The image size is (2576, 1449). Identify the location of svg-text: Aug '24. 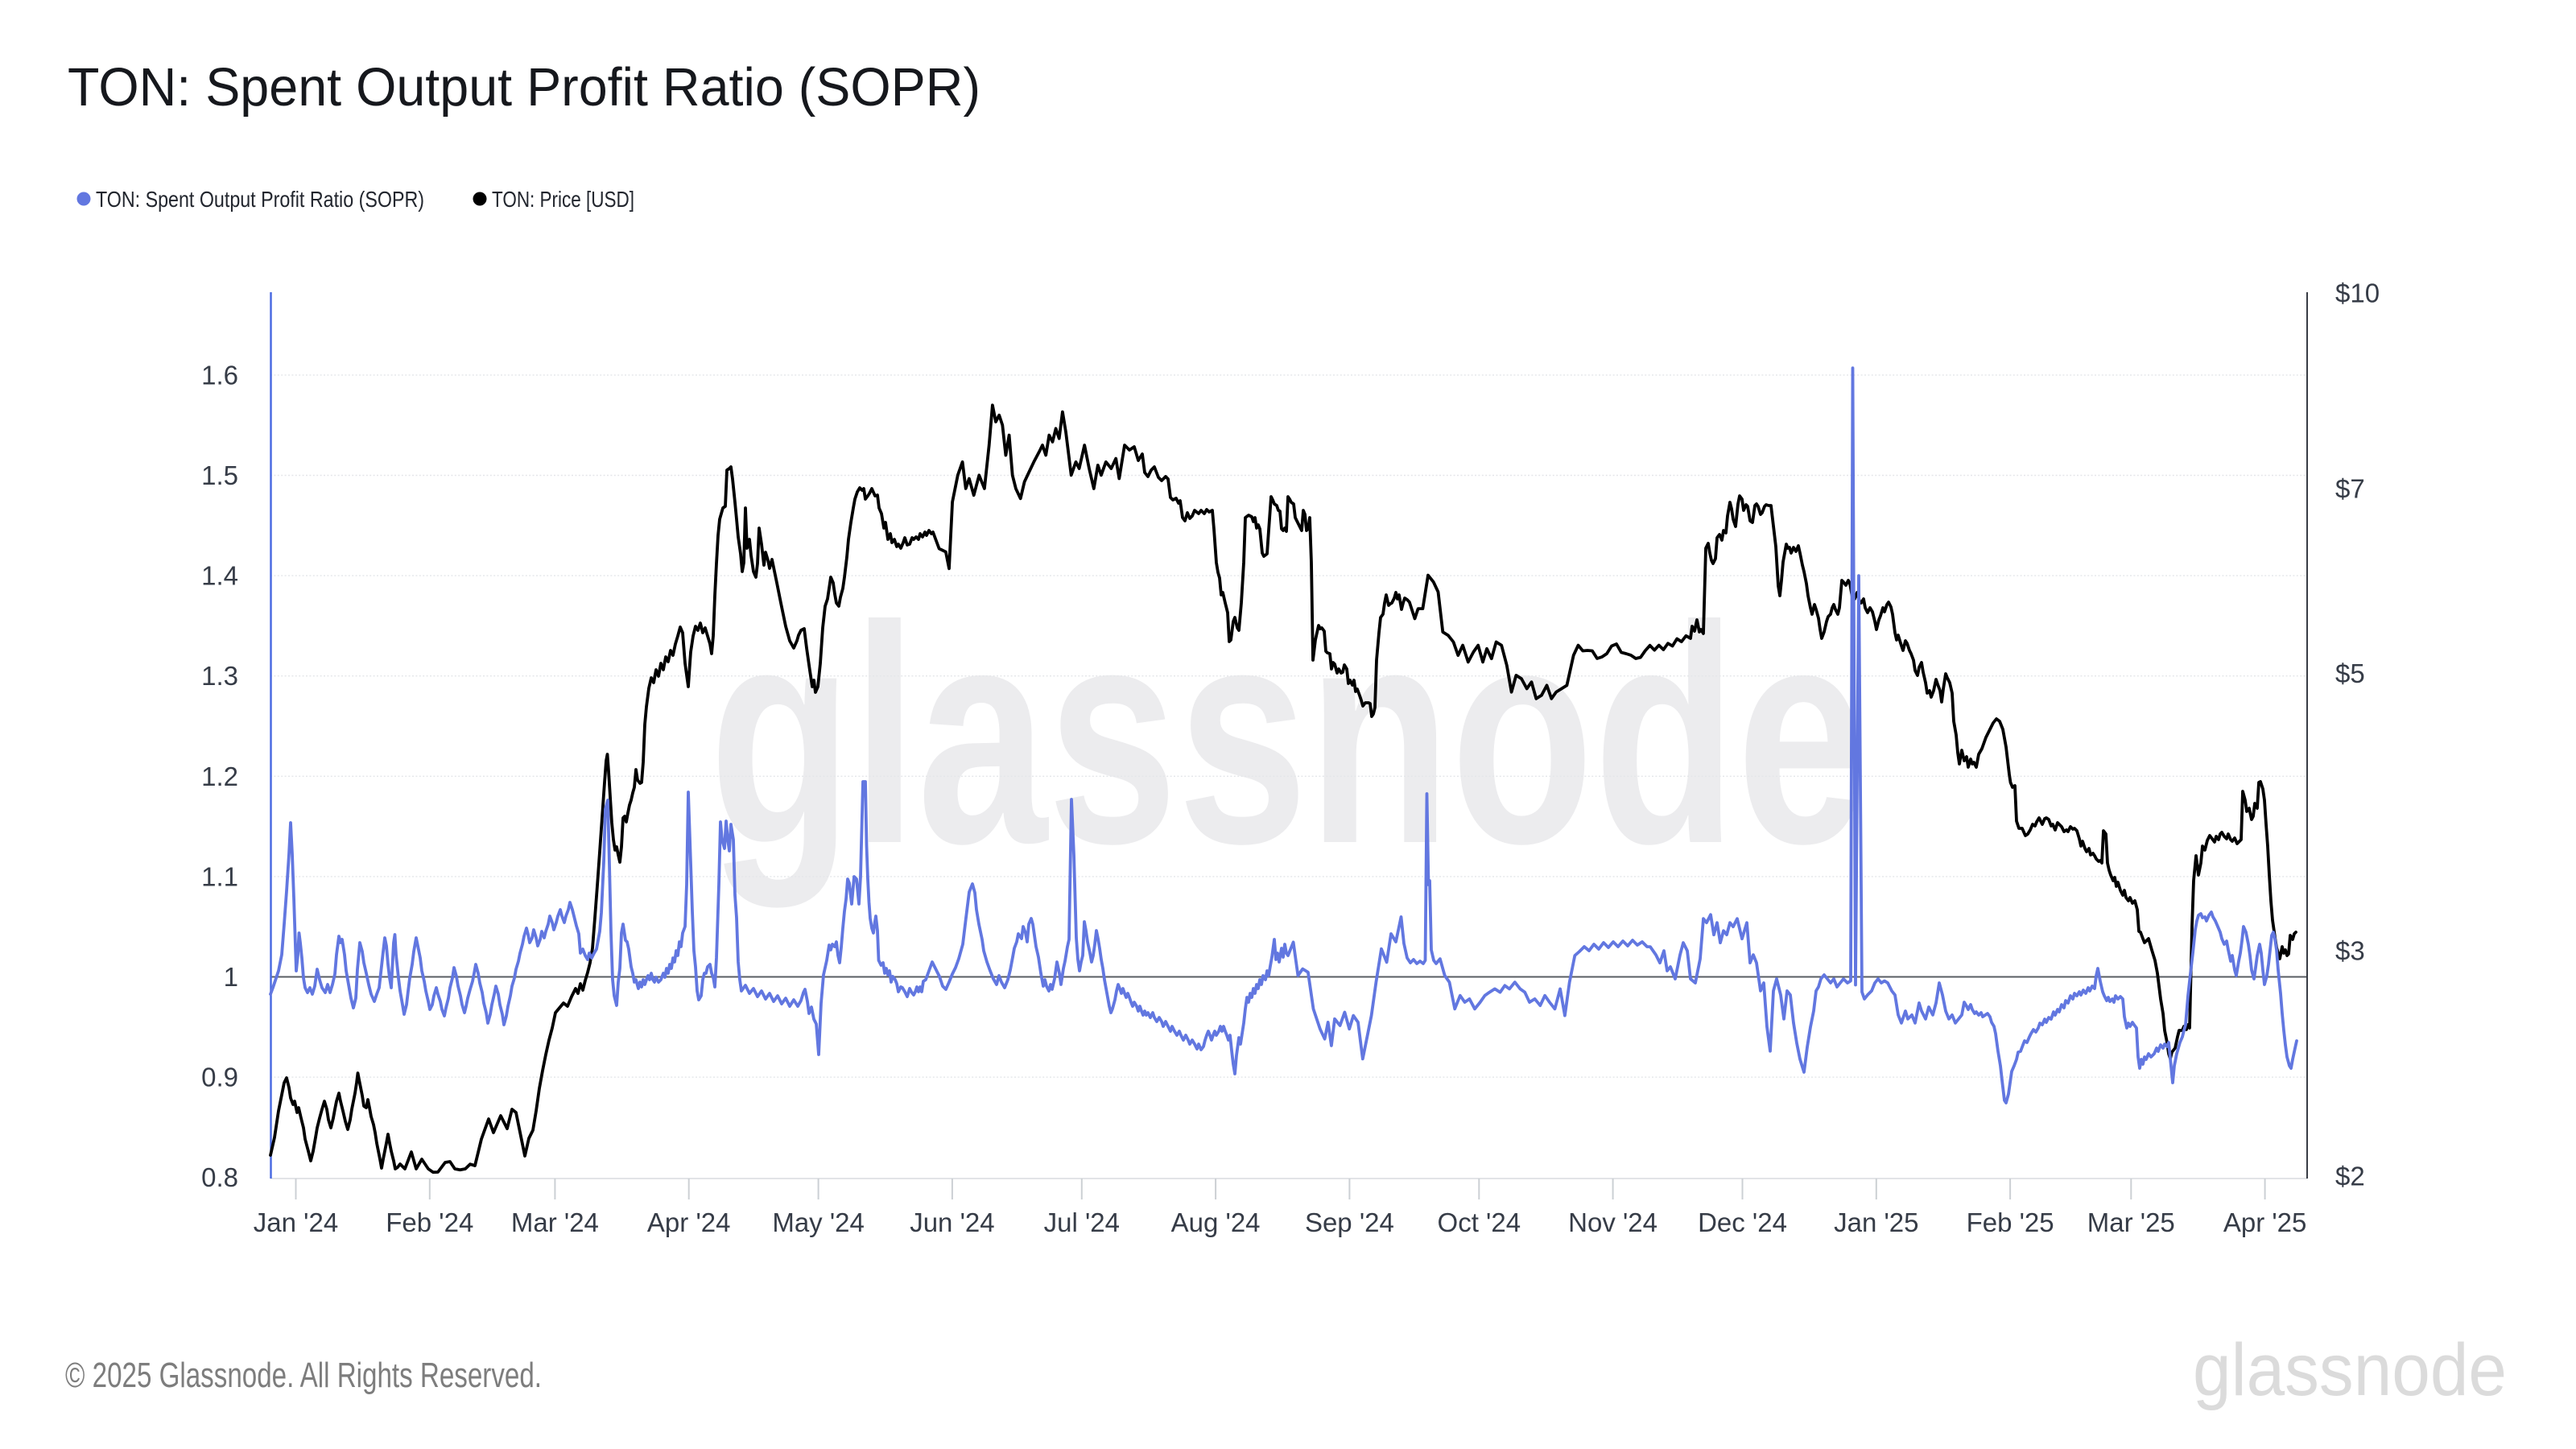
(1216, 1222).